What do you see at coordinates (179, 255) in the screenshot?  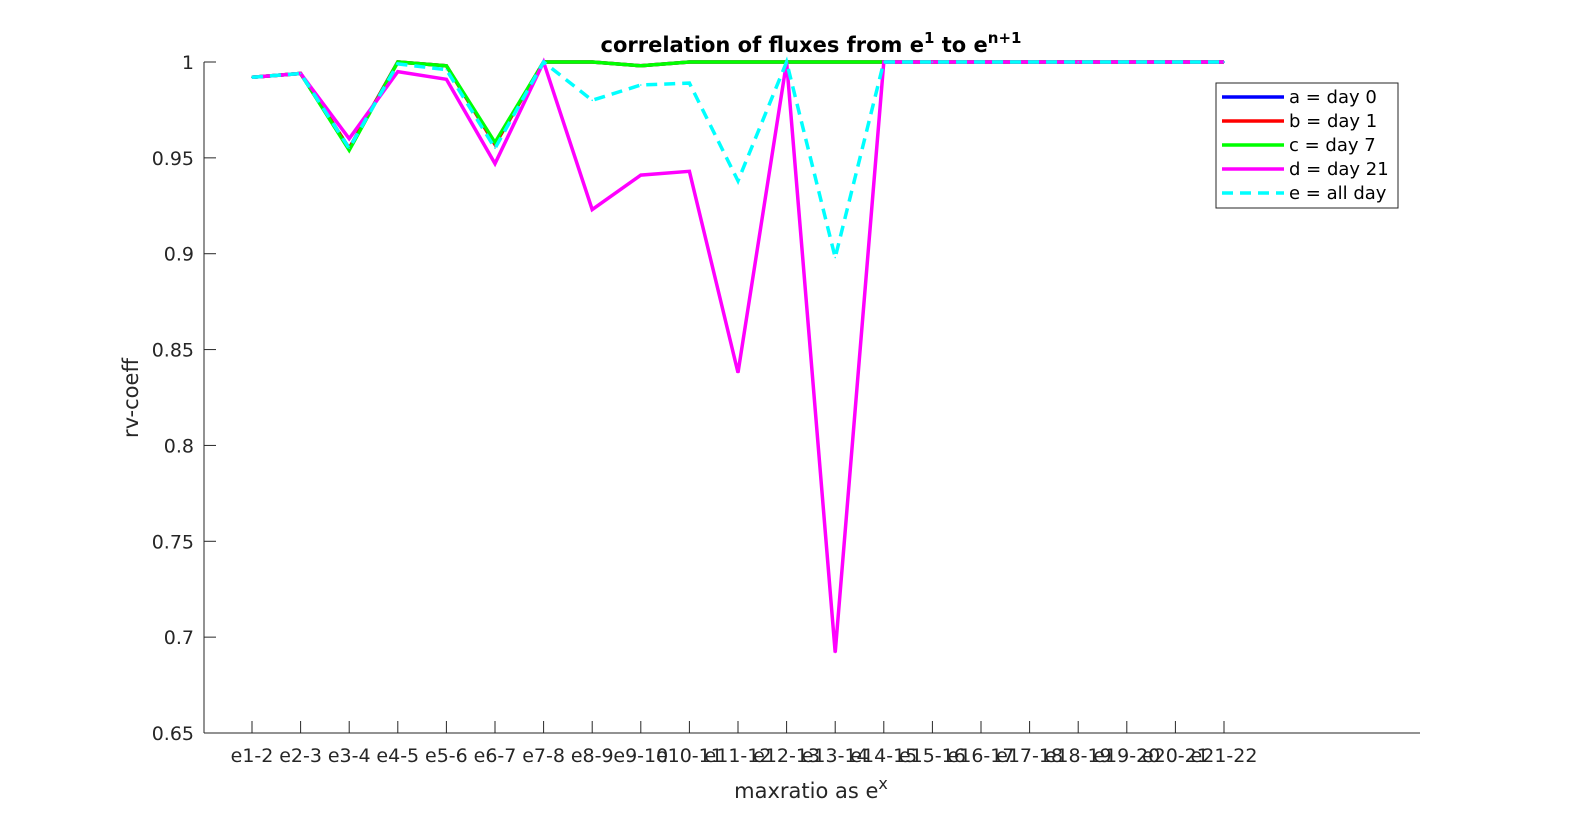 I see `y-tick-label: 0.9` at bounding box center [179, 255].